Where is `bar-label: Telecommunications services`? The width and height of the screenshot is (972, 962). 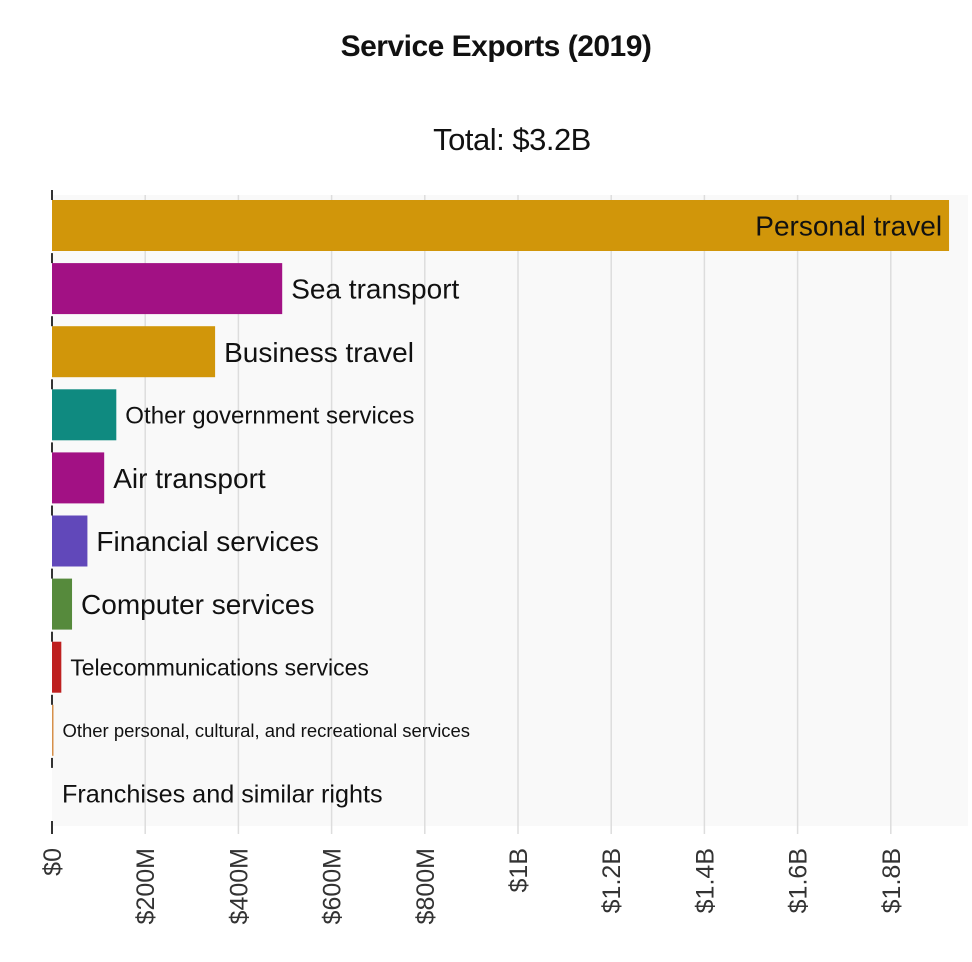
bar-label: Telecommunications services is located at coordinates (219, 667).